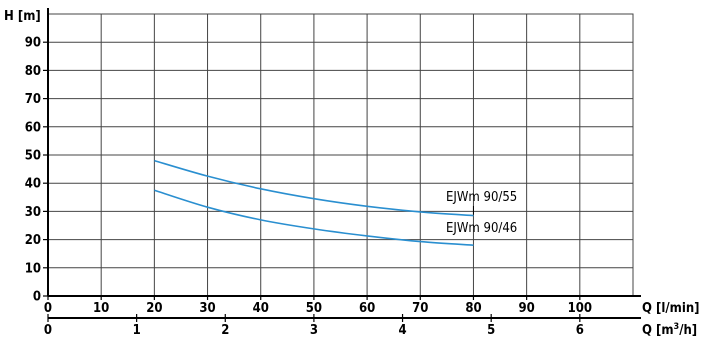  I want to click on x-axis-label: Q [l/min], so click(671, 308).